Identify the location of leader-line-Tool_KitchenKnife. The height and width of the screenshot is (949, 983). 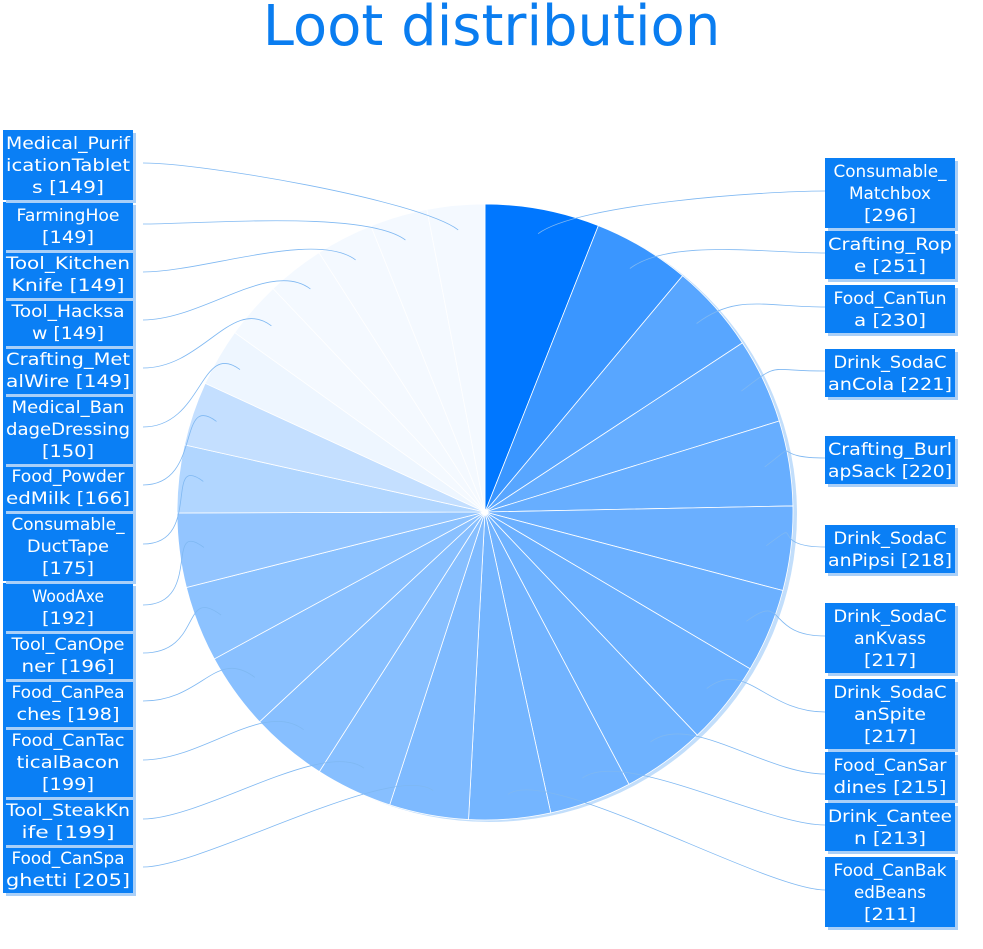
(249, 260).